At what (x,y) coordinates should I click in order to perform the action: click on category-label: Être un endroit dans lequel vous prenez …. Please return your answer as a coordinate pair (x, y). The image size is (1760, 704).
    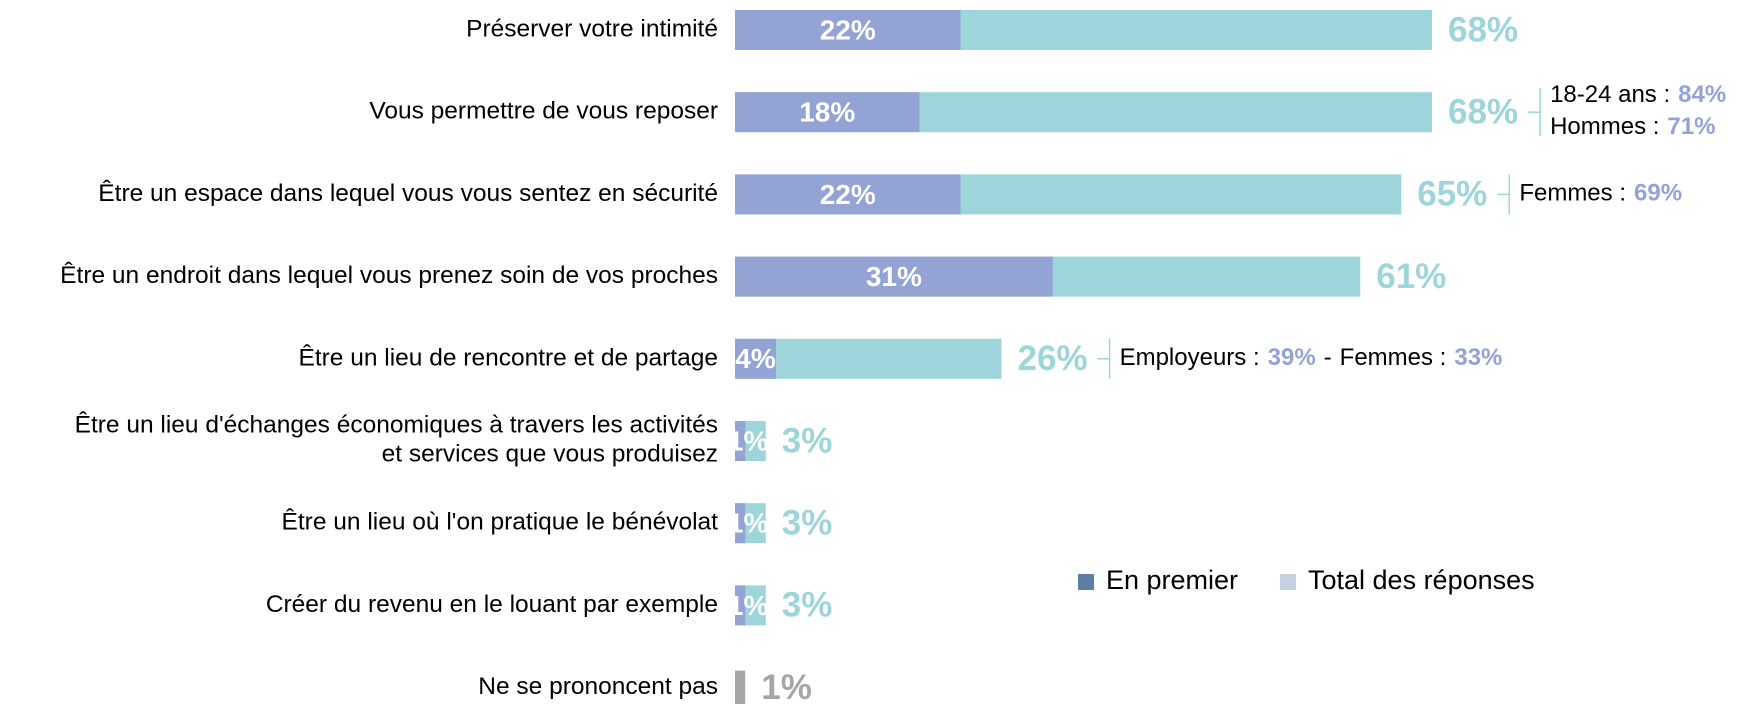
    Looking at the image, I should click on (389, 275).